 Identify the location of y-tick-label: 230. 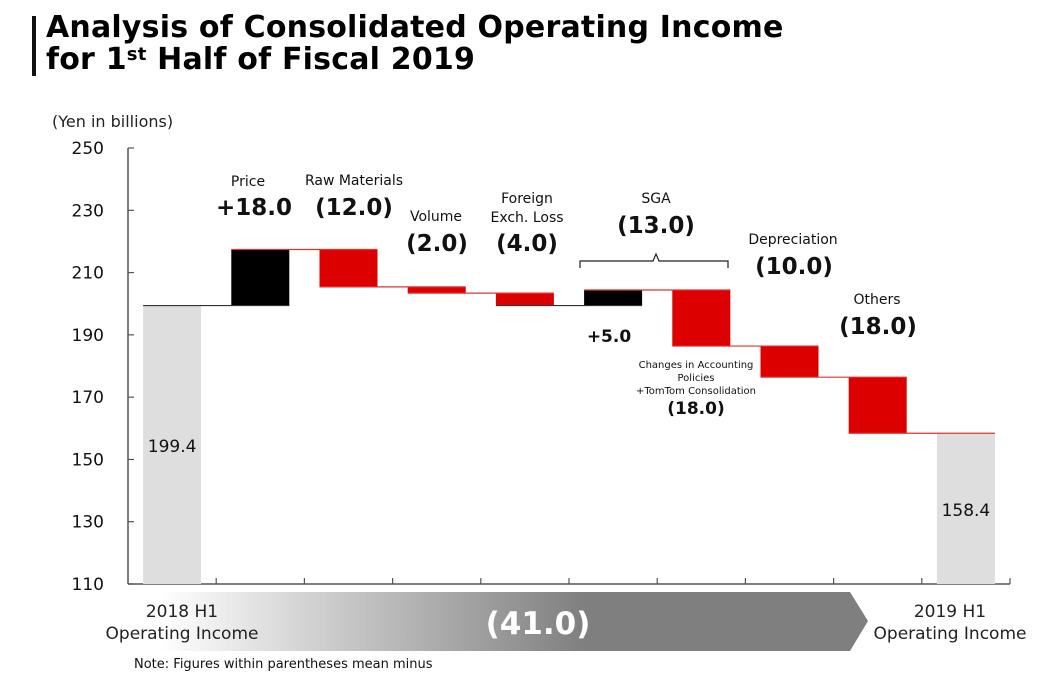
(88, 211).